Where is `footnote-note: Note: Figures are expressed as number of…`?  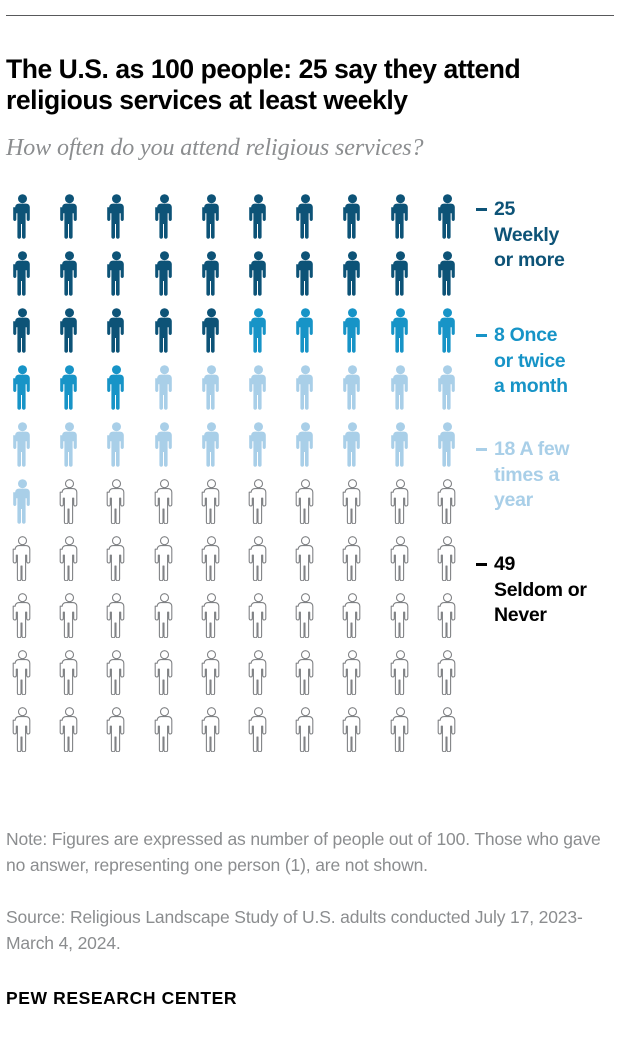 footnote-note: Note: Figures are expressed as number of… is located at coordinates (303, 852).